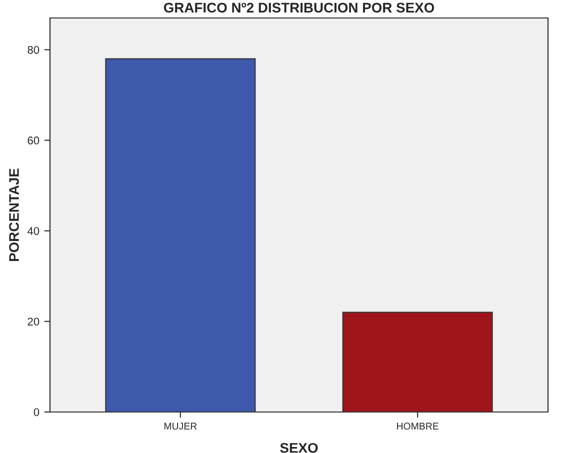 This screenshot has width=563, height=453. Describe the element at coordinates (299, 447) in the screenshot. I see `x-axis-title: SEXO` at that location.